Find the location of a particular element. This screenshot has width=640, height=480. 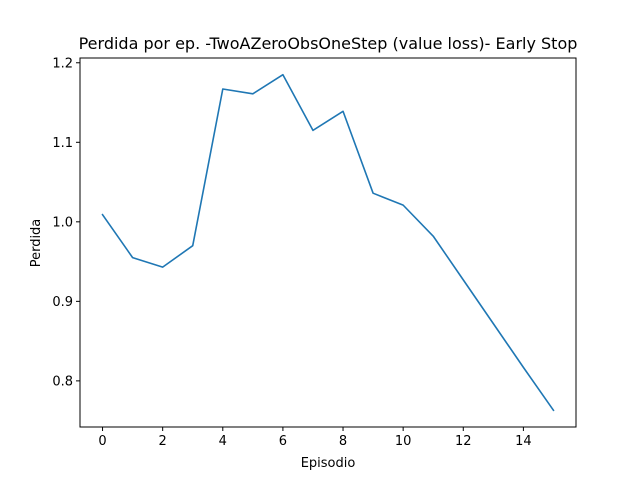

y-axis-label: Perdida is located at coordinates (36, 243).